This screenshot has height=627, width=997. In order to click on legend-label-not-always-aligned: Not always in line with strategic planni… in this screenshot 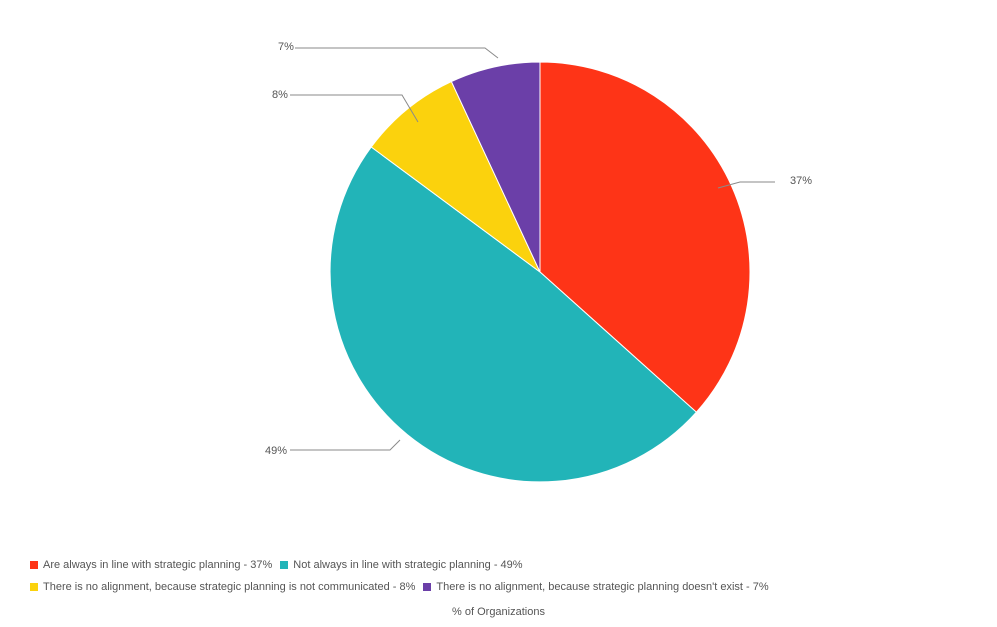, I will do `click(408, 565)`.